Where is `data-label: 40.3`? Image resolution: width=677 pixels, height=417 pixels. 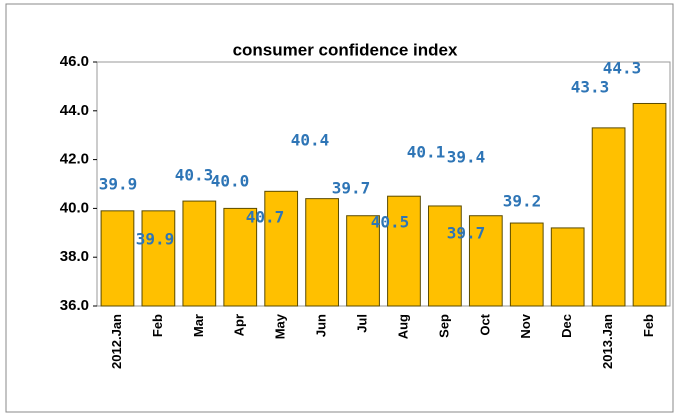 data-label: 40.3 is located at coordinates (194, 175).